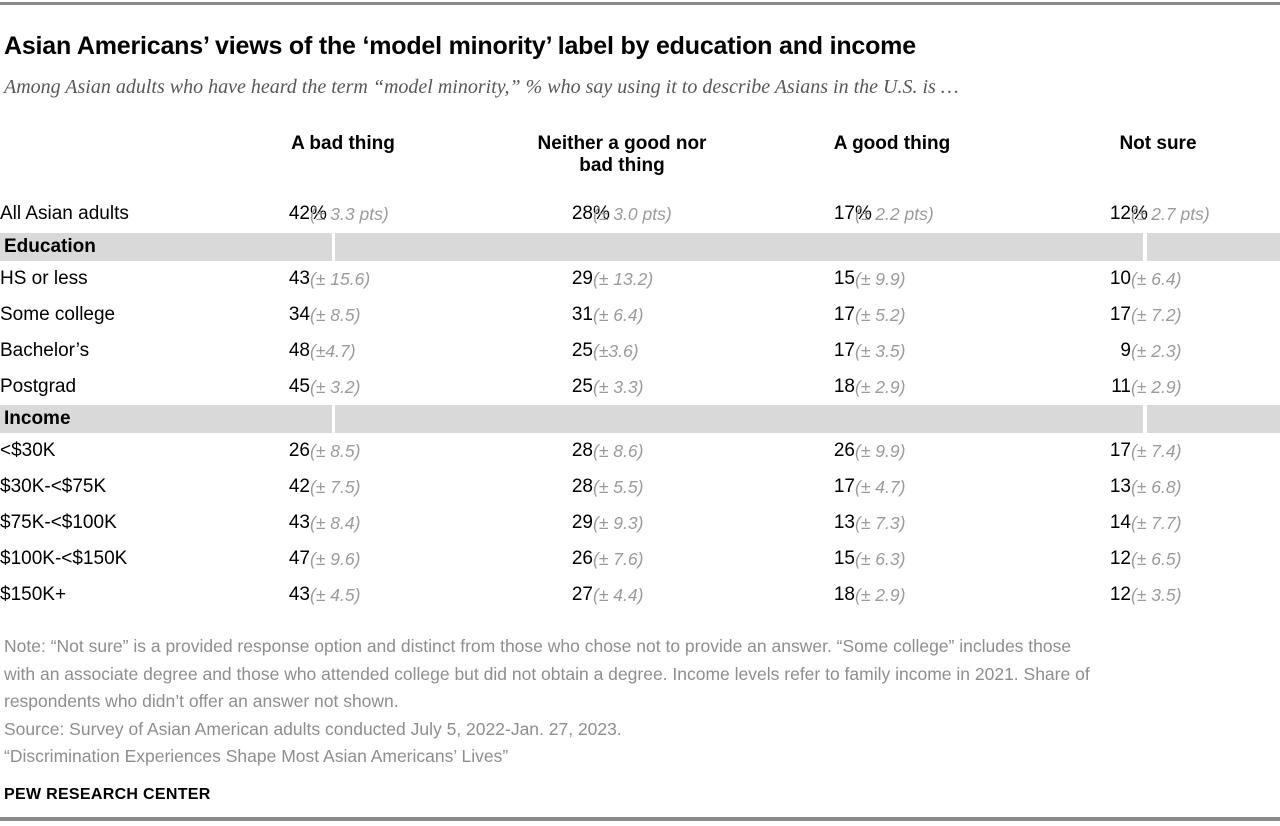 The width and height of the screenshot is (1280, 826). Describe the element at coordinates (880, 278) in the screenshot. I see `moe-cell: (± 9.9)` at that location.